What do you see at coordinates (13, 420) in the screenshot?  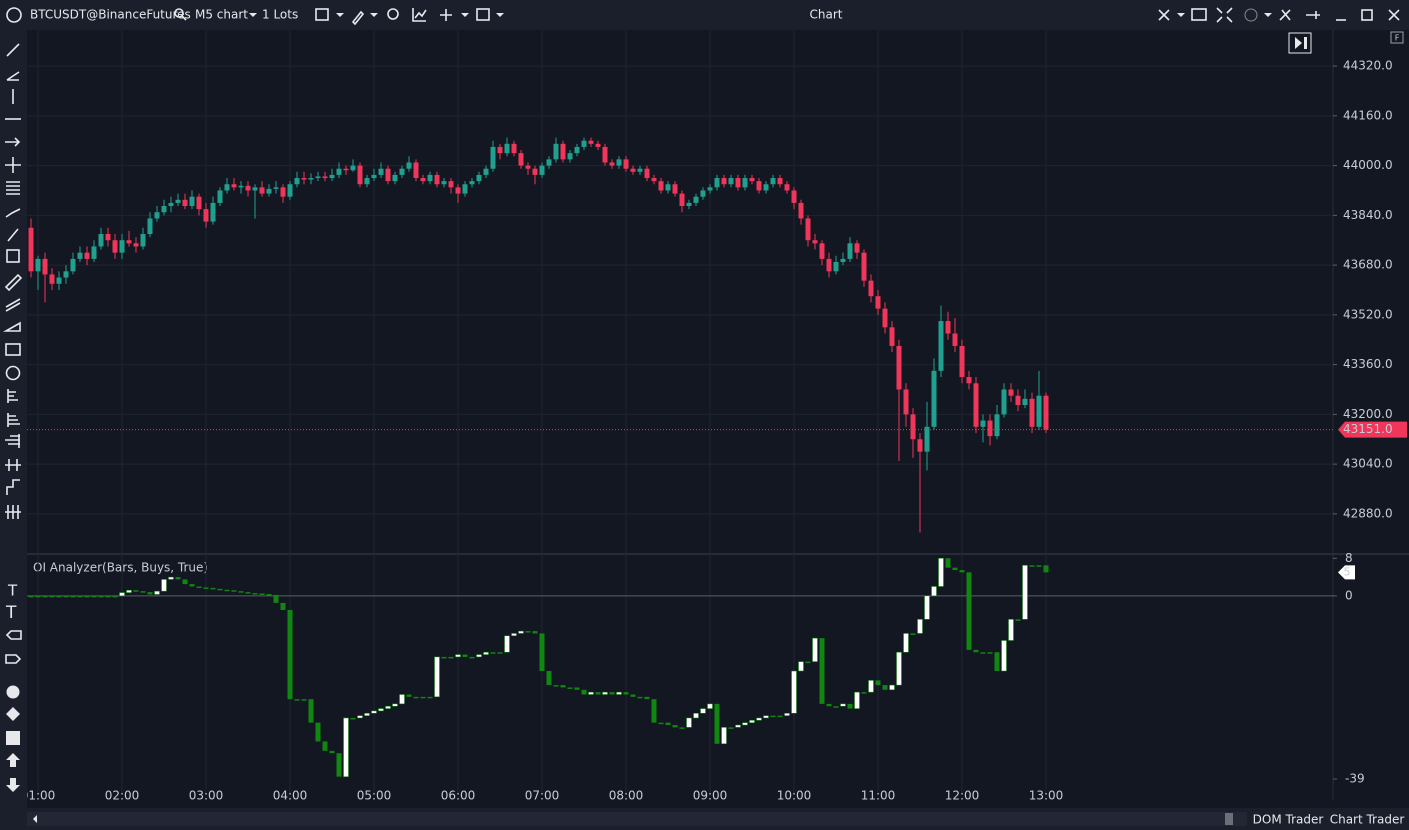 I see `tool-fib-fan` at bounding box center [13, 420].